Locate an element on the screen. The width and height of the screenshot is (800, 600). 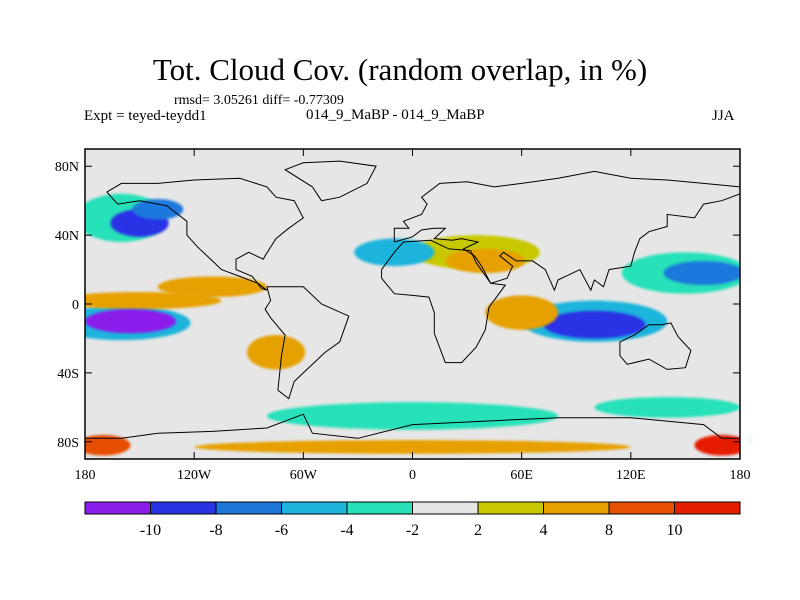
colorbar: -10 -8 -6 -4 -2 2 4 8 10 is located at coordinates (412, 520).